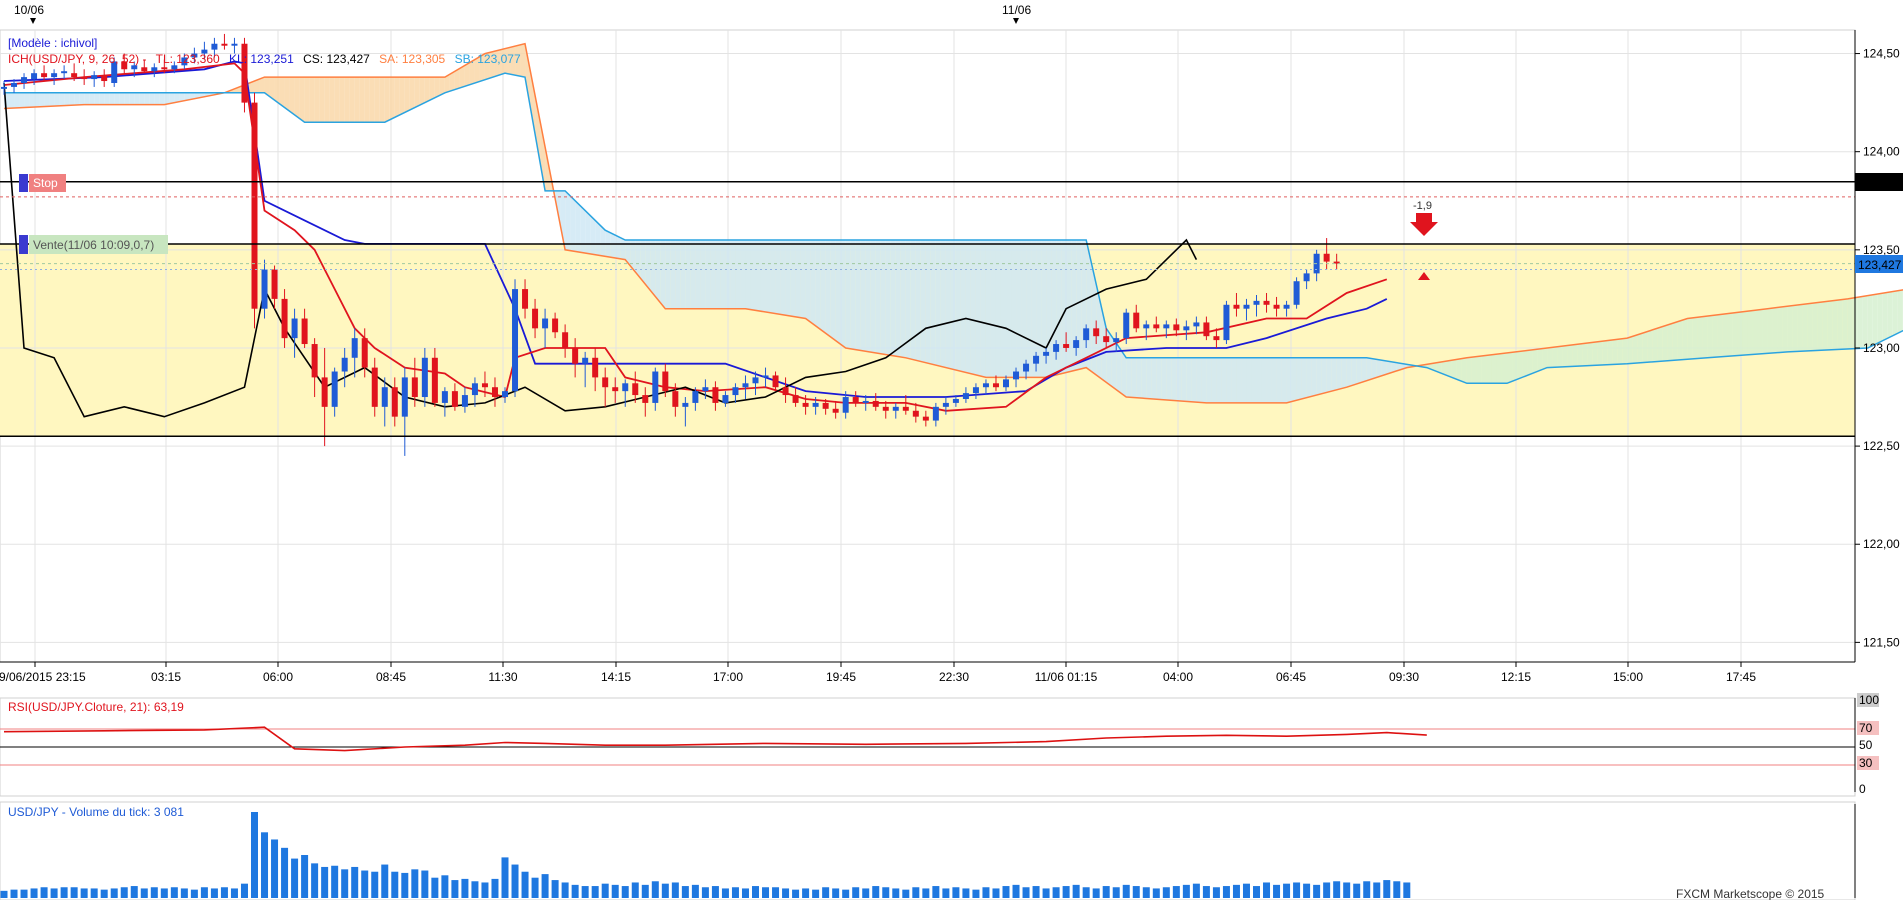 Image resolution: width=1903 pixels, height=900 pixels. Describe the element at coordinates (23, 244) in the screenshot. I see `sell-order-handle` at that location.